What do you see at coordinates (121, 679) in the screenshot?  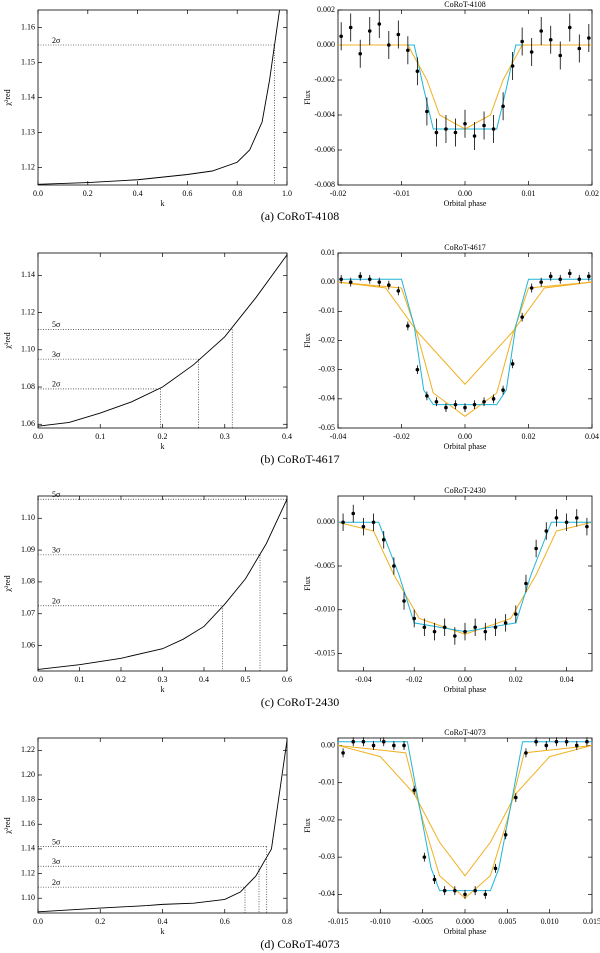 I see `x-tick-label: 0.2` at bounding box center [121, 679].